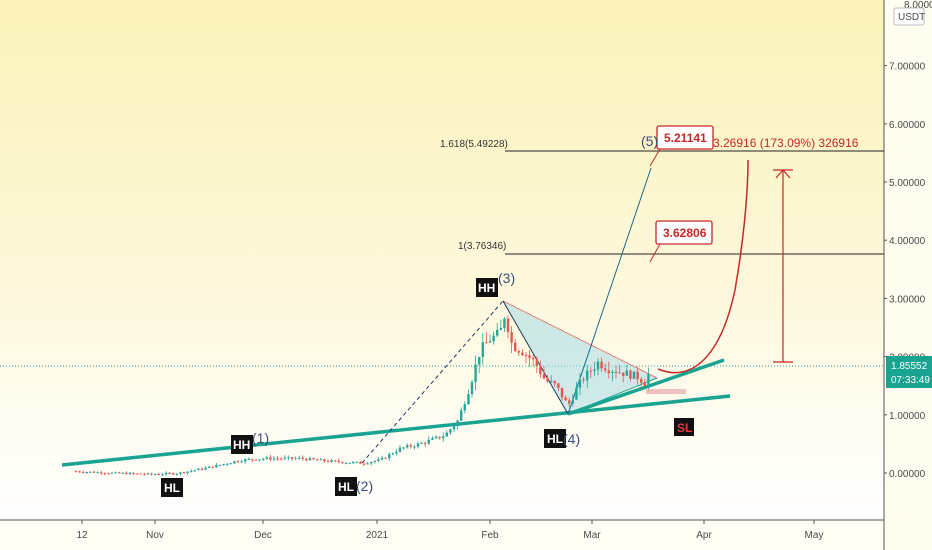 This screenshot has width=932, height=550. I want to click on target-box-upper, so click(685, 137).